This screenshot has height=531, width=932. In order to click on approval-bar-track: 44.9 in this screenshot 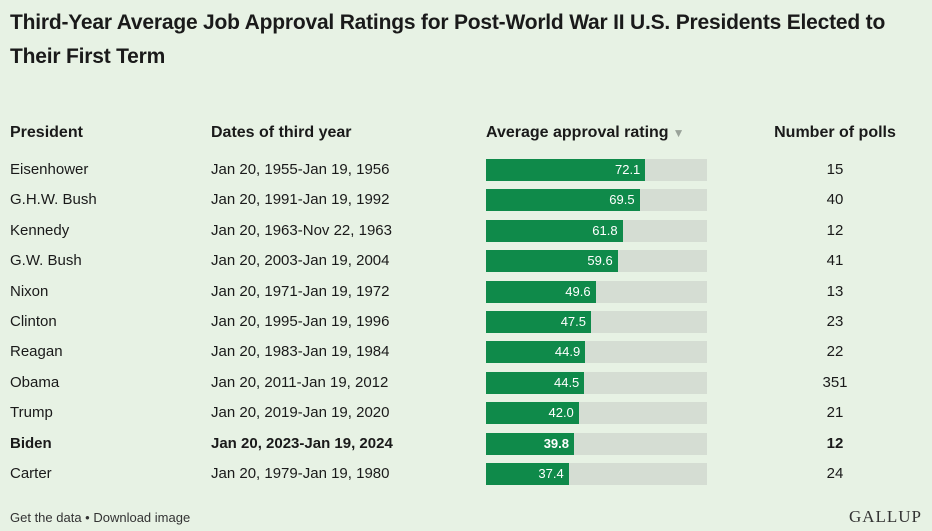, I will do `click(596, 352)`.